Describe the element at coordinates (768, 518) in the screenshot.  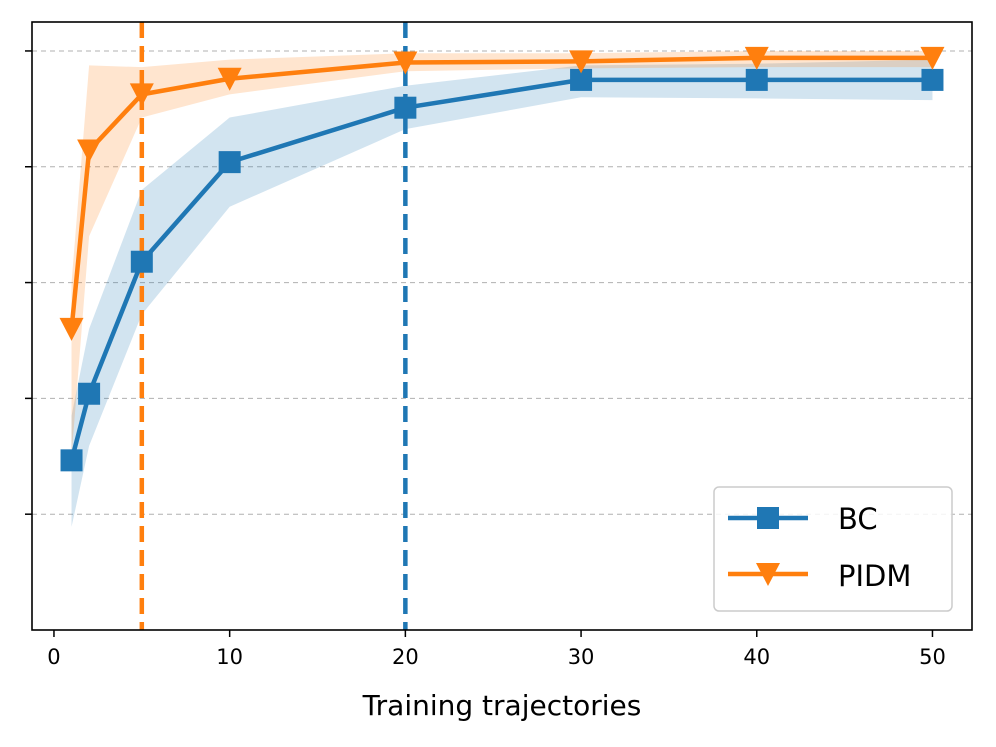
I see `legend-bc-marker` at that location.